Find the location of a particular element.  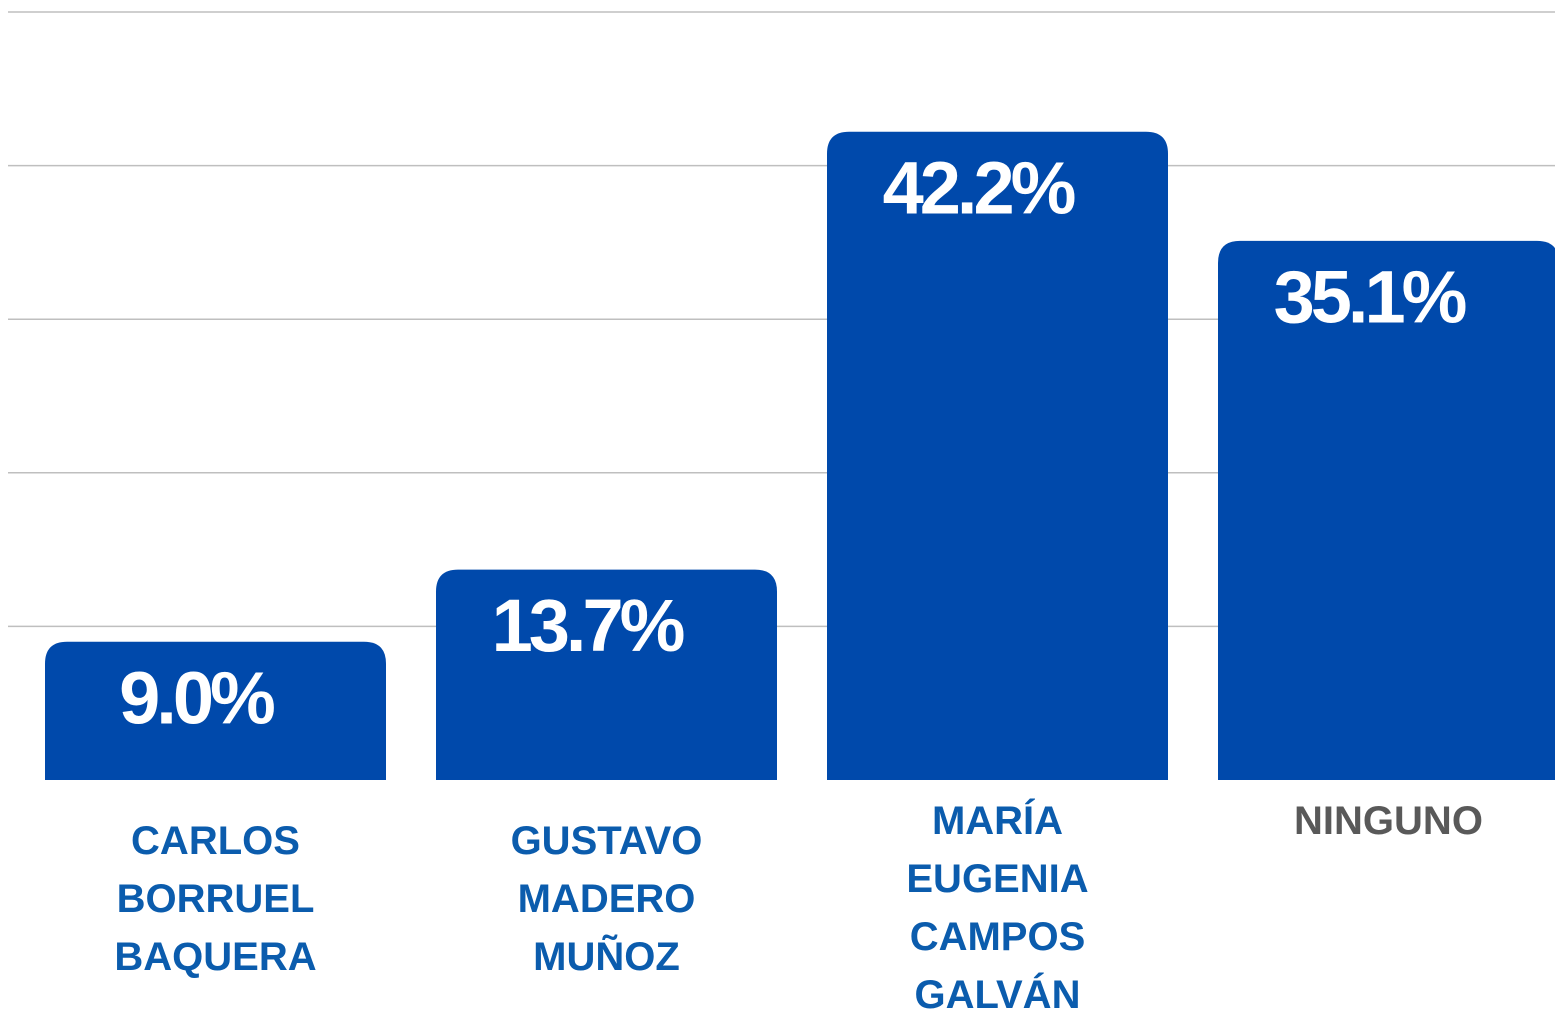

category-label: NINGUNO is located at coordinates (1388, 821).